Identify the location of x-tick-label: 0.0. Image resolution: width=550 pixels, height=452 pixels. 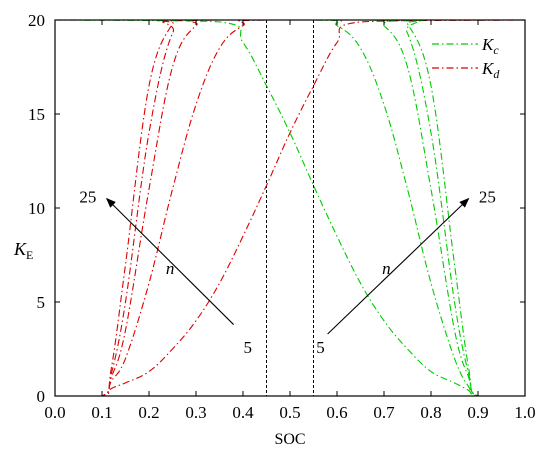
(54, 412).